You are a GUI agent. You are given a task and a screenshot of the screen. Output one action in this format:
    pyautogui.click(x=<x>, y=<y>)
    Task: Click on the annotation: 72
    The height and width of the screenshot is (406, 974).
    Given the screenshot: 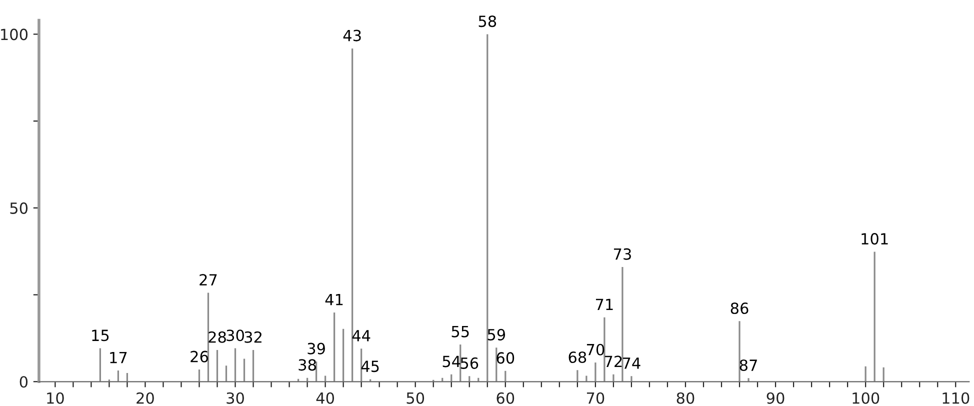 What is the action you would take?
    pyautogui.click(x=613, y=361)
    